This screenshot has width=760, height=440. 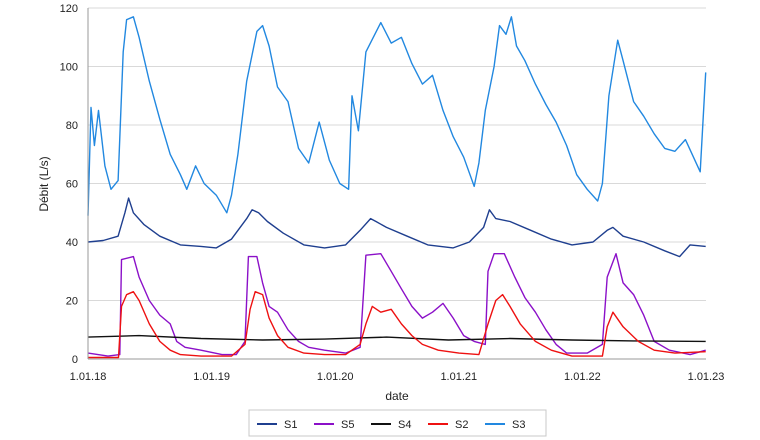 What do you see at coordinates (404, 425) in the screenshot?
I see `legend-label-s4: S4` at bounding box center [404, 425].